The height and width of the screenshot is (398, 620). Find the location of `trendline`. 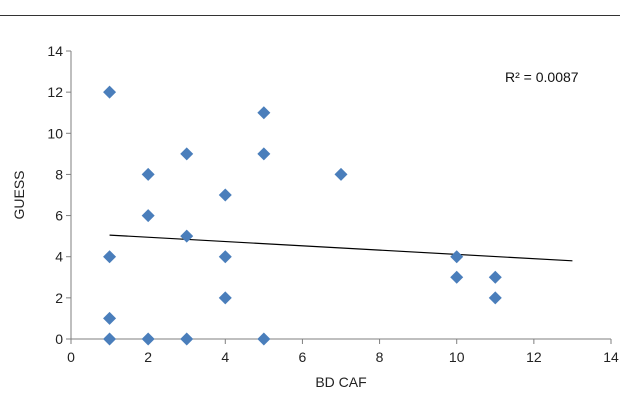

trendline is located at coordinates (341, 248).